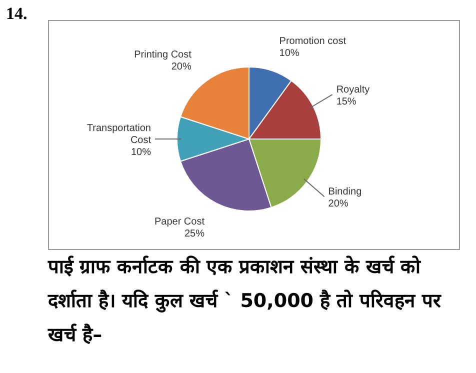 The width and height of the screenshot is (476, 373). What do you see at coordinates (119, 134) in the screenshot?
I see `slice-label: Transportation Cost` at bounding box center [119, 134].